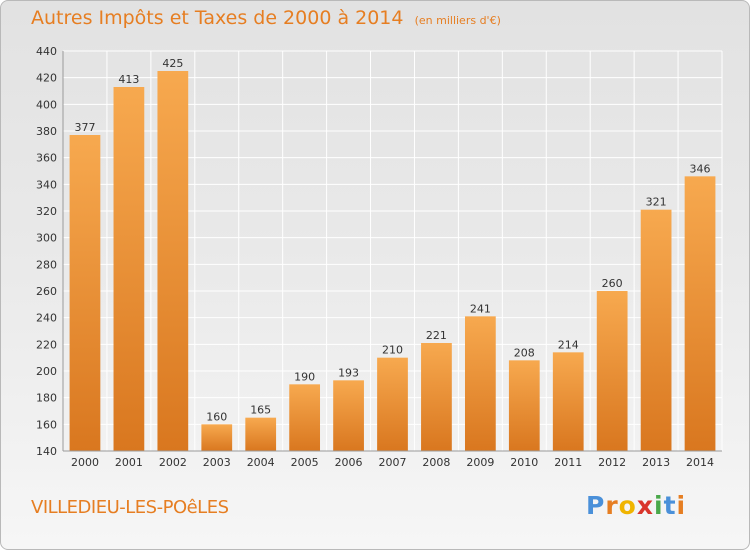 This screenshot has width=750, height=550. I want to click on bar-2009, so click(480, 383).